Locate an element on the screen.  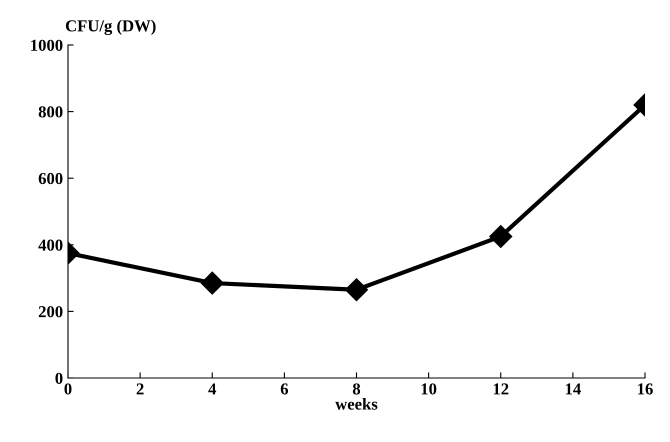
x-tick-label: 0 is located at coordinates (68, 389).